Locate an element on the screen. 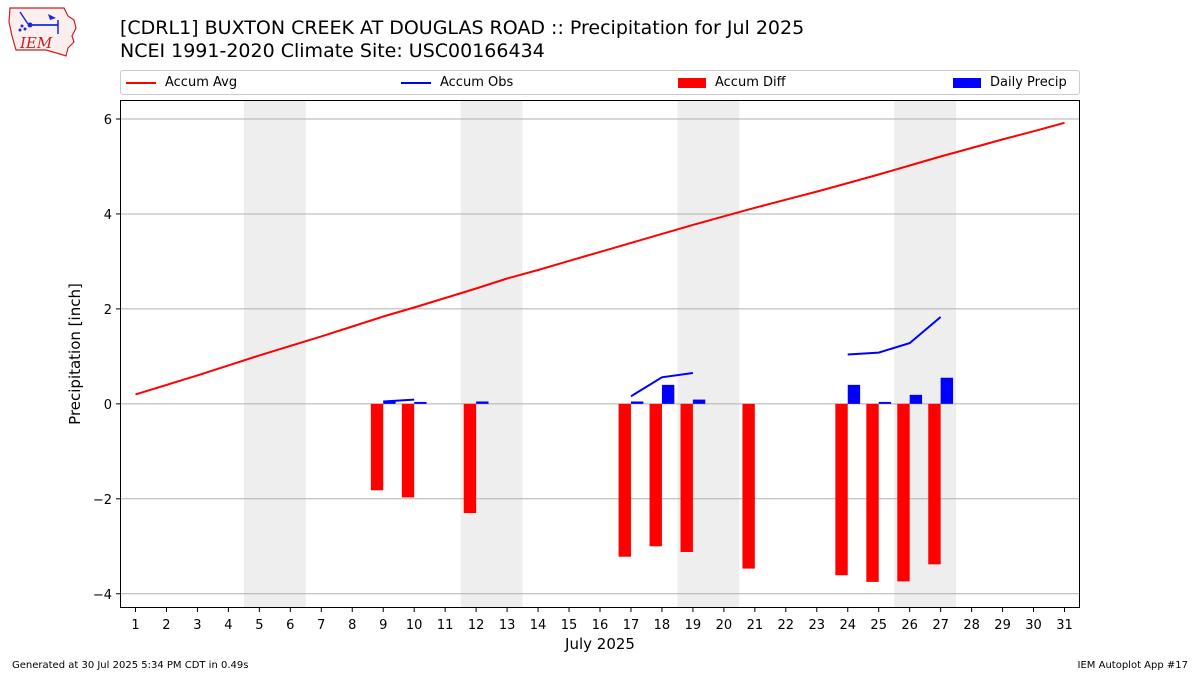 The height and width of the screenshot is (675, 1200). x-tick-label: 10 is located at coordinates (414, 625).